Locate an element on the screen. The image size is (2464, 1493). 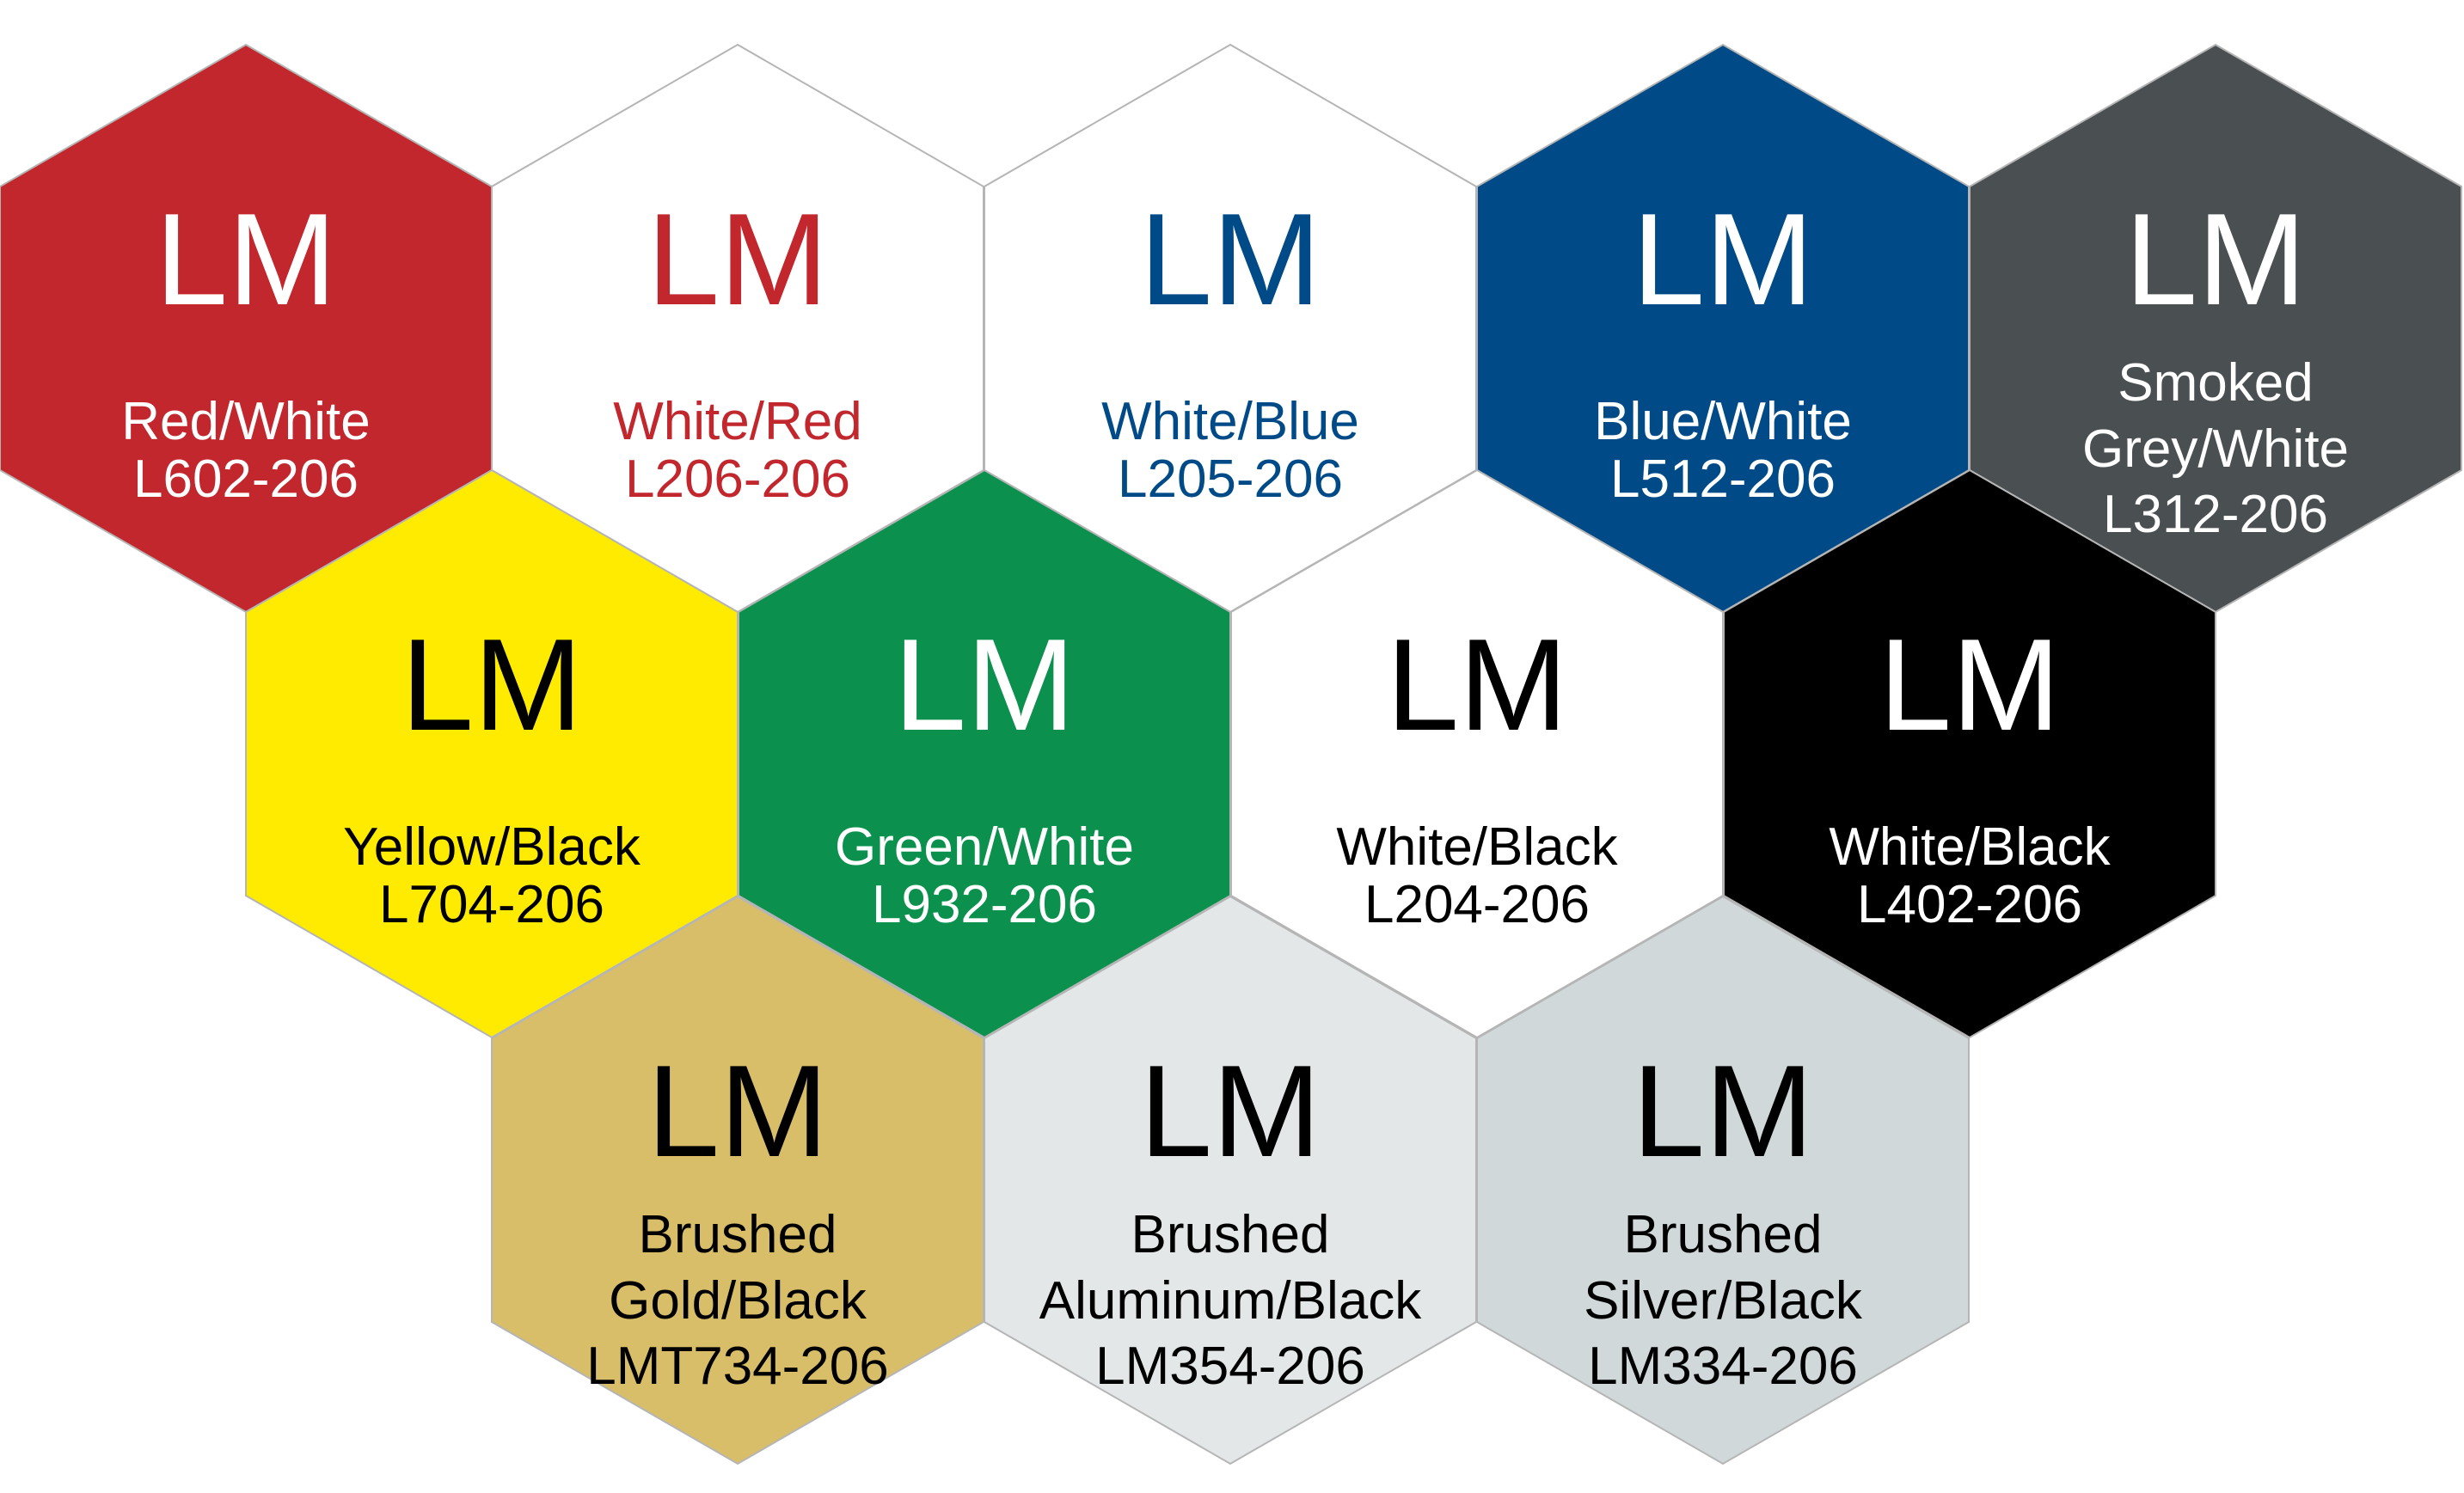
swatch-brushed-aluminum-black: LM Brushed Aluminum/Black LM354-206 is located at coordinates (1230, 1180).